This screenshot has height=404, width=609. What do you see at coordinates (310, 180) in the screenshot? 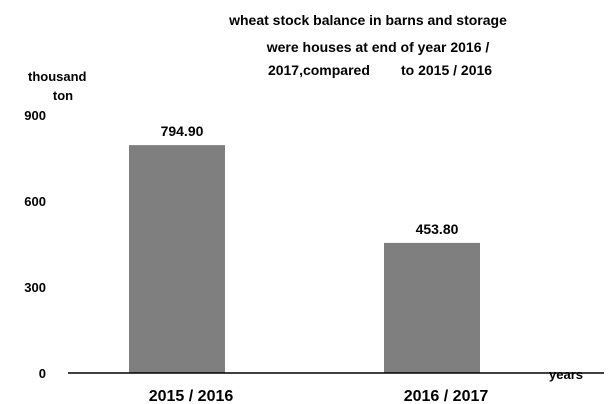
I see `data-labels: 794.90 453.80` at bounding box center [310, 180].